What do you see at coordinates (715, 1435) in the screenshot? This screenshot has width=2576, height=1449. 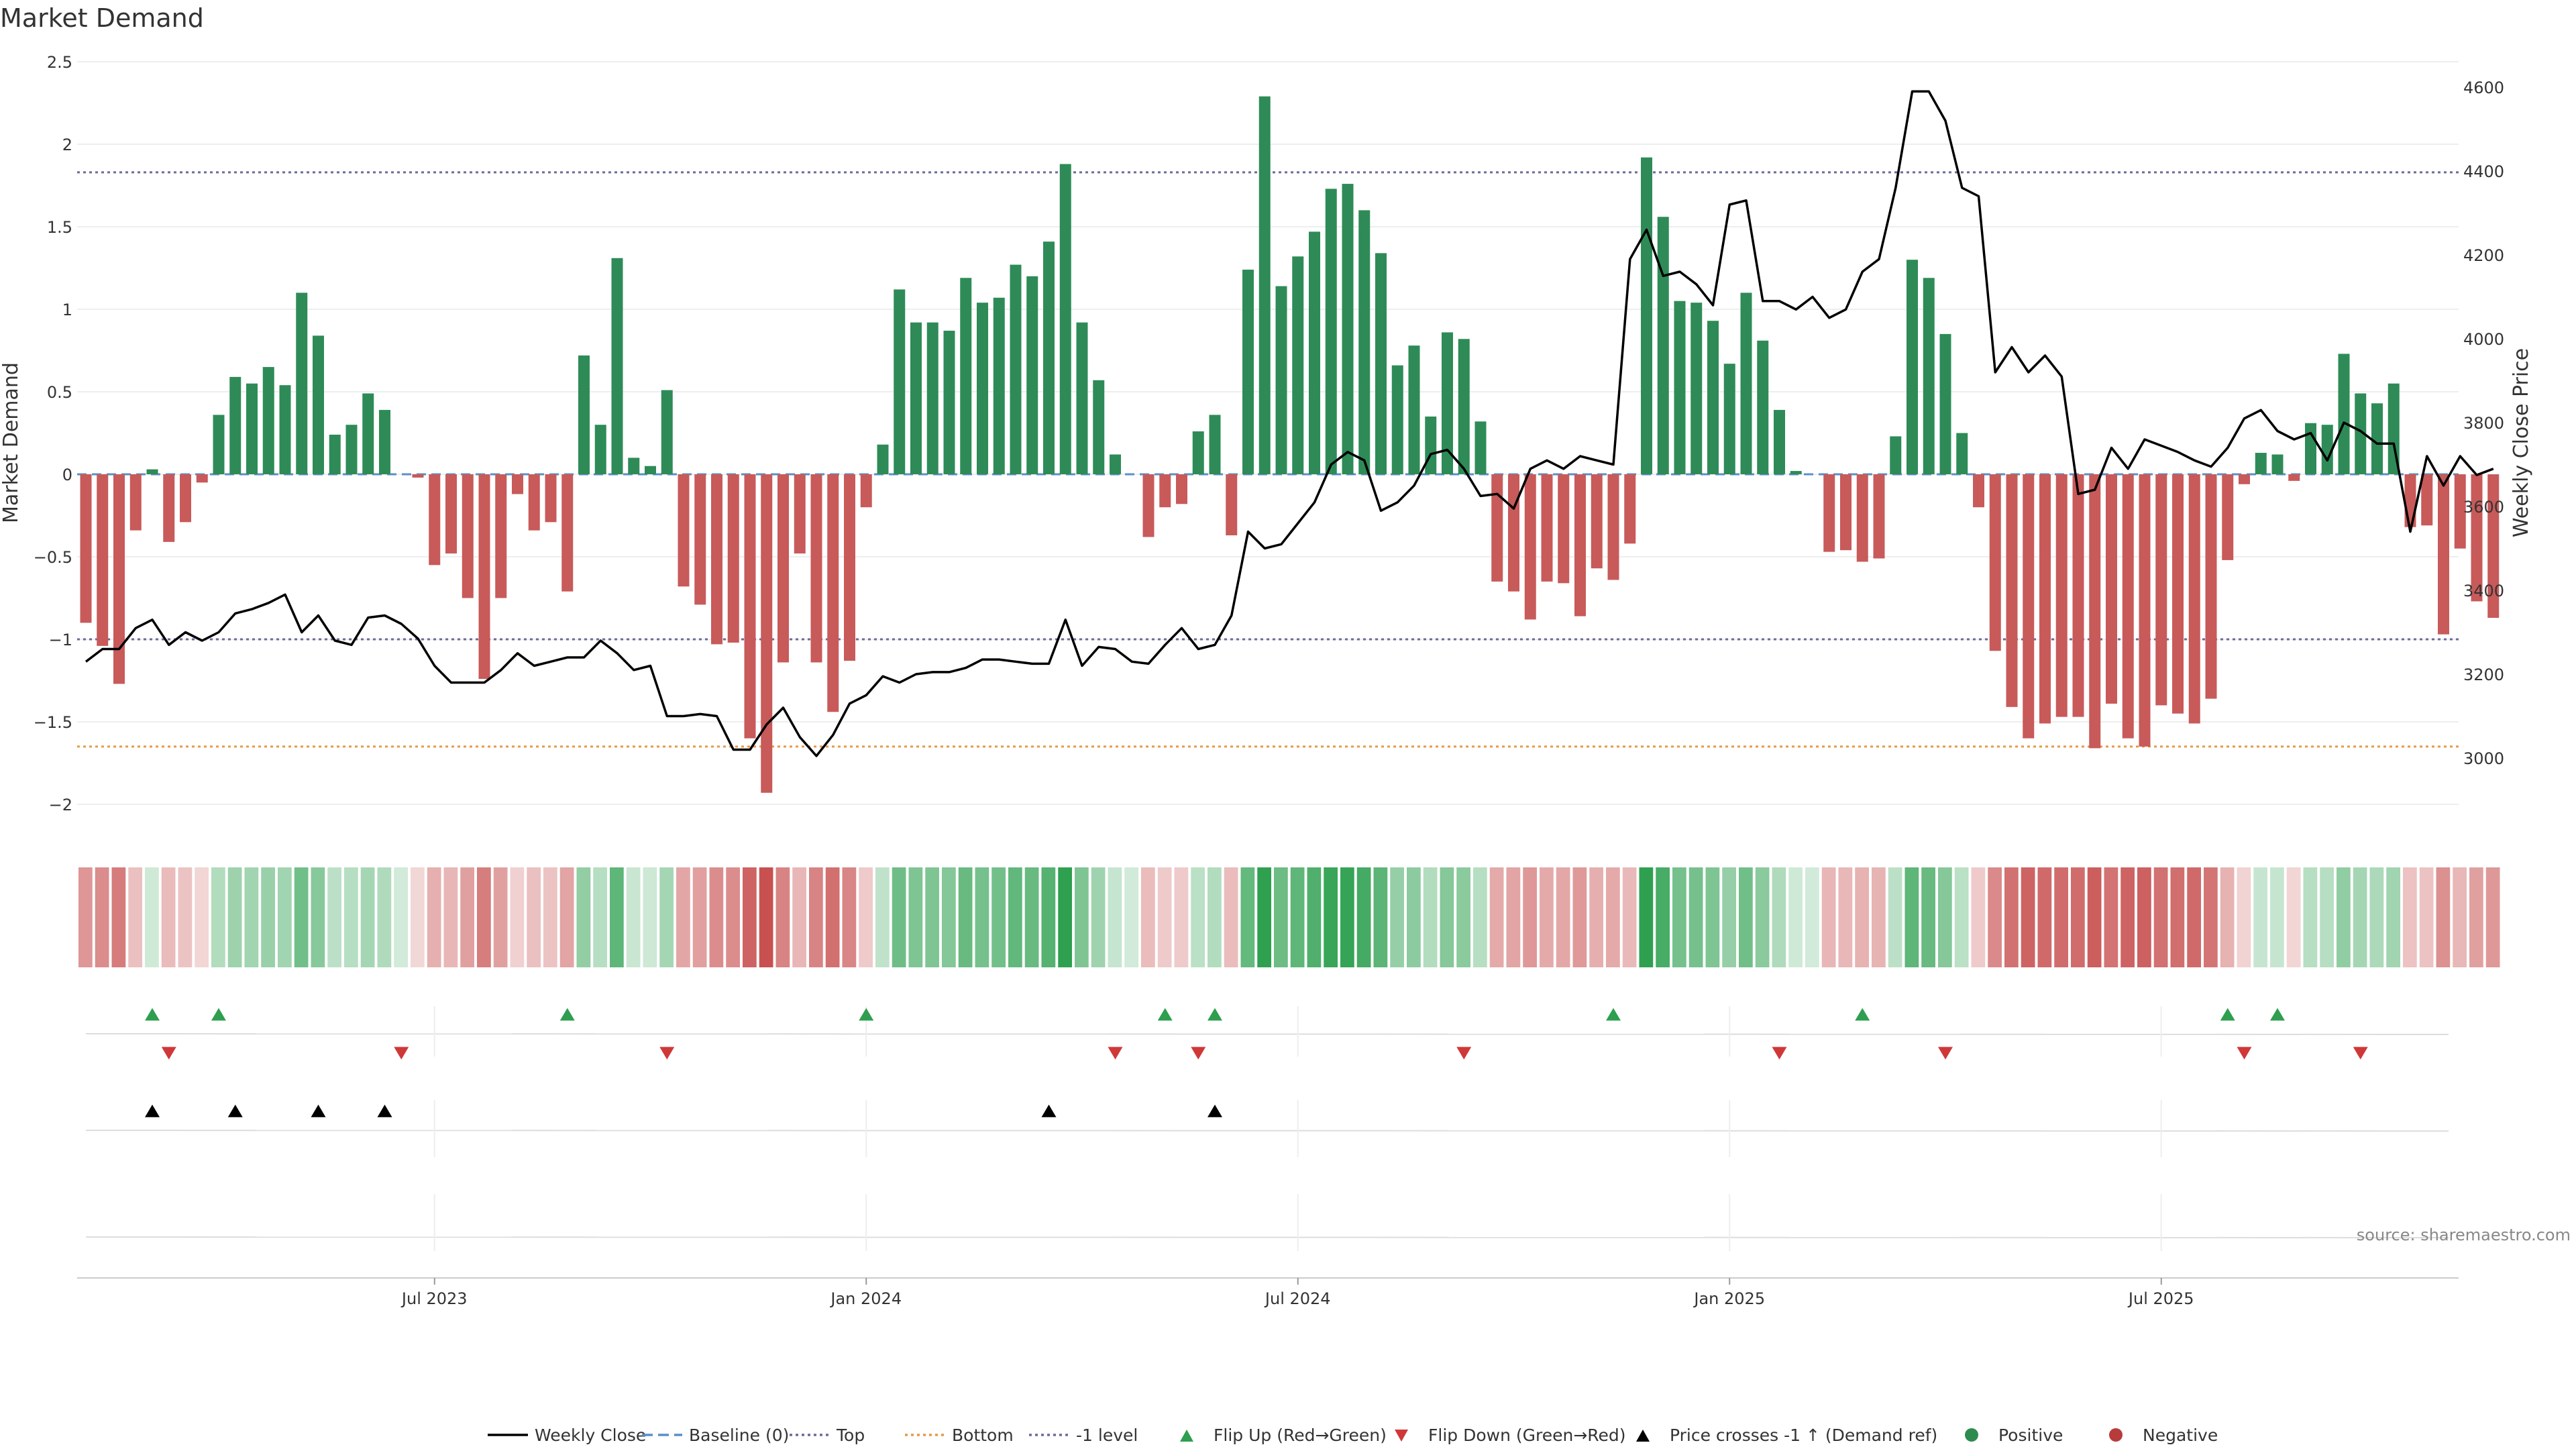 I see `legend-item-1: Baseline (0)` at bounding box center [715, 1435].